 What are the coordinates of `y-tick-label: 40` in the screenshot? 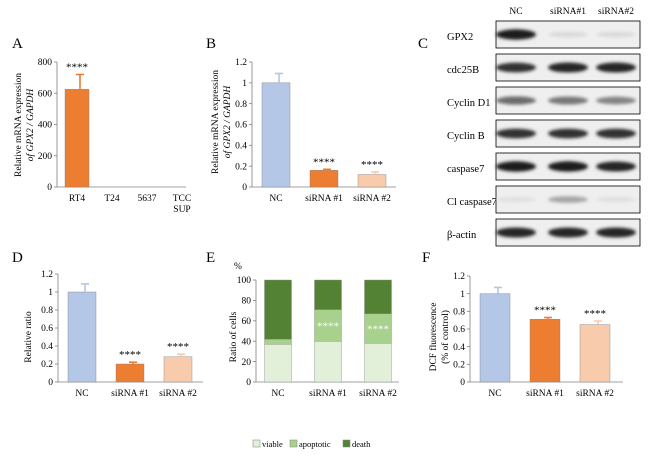 It's located at (247, 342).